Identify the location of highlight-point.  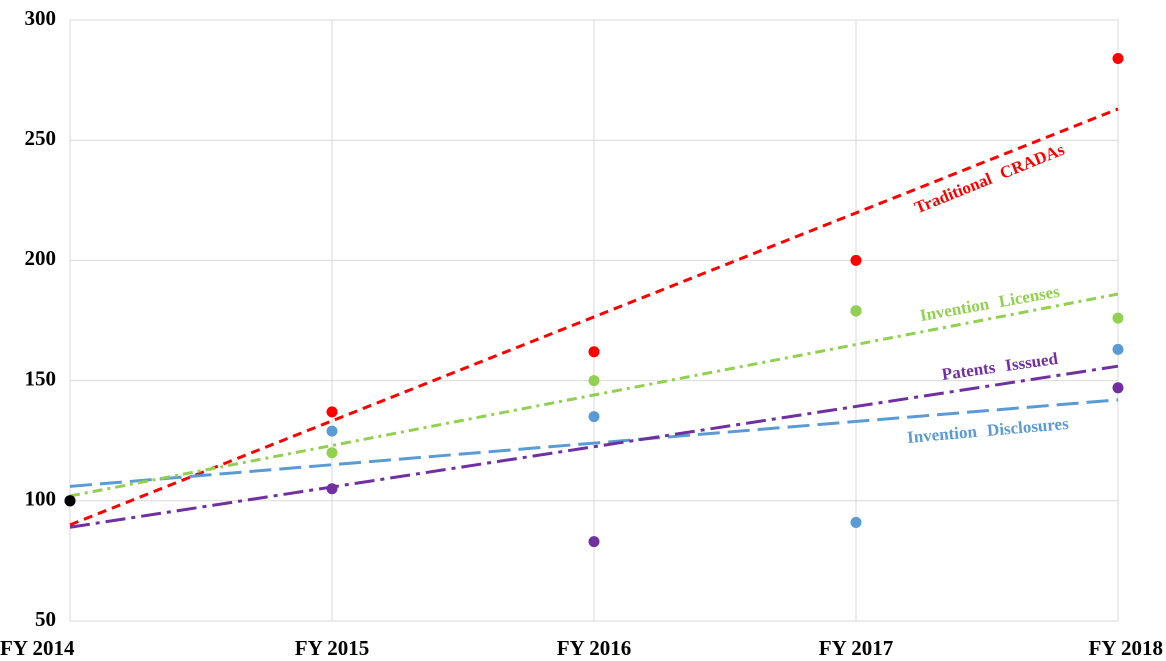
(70, 501).